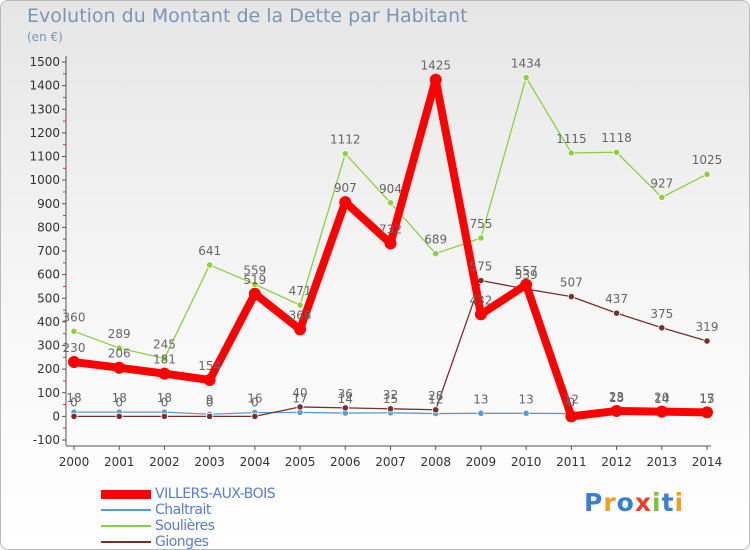  I want to click on data-label-villers: 17, so click(706, 398).